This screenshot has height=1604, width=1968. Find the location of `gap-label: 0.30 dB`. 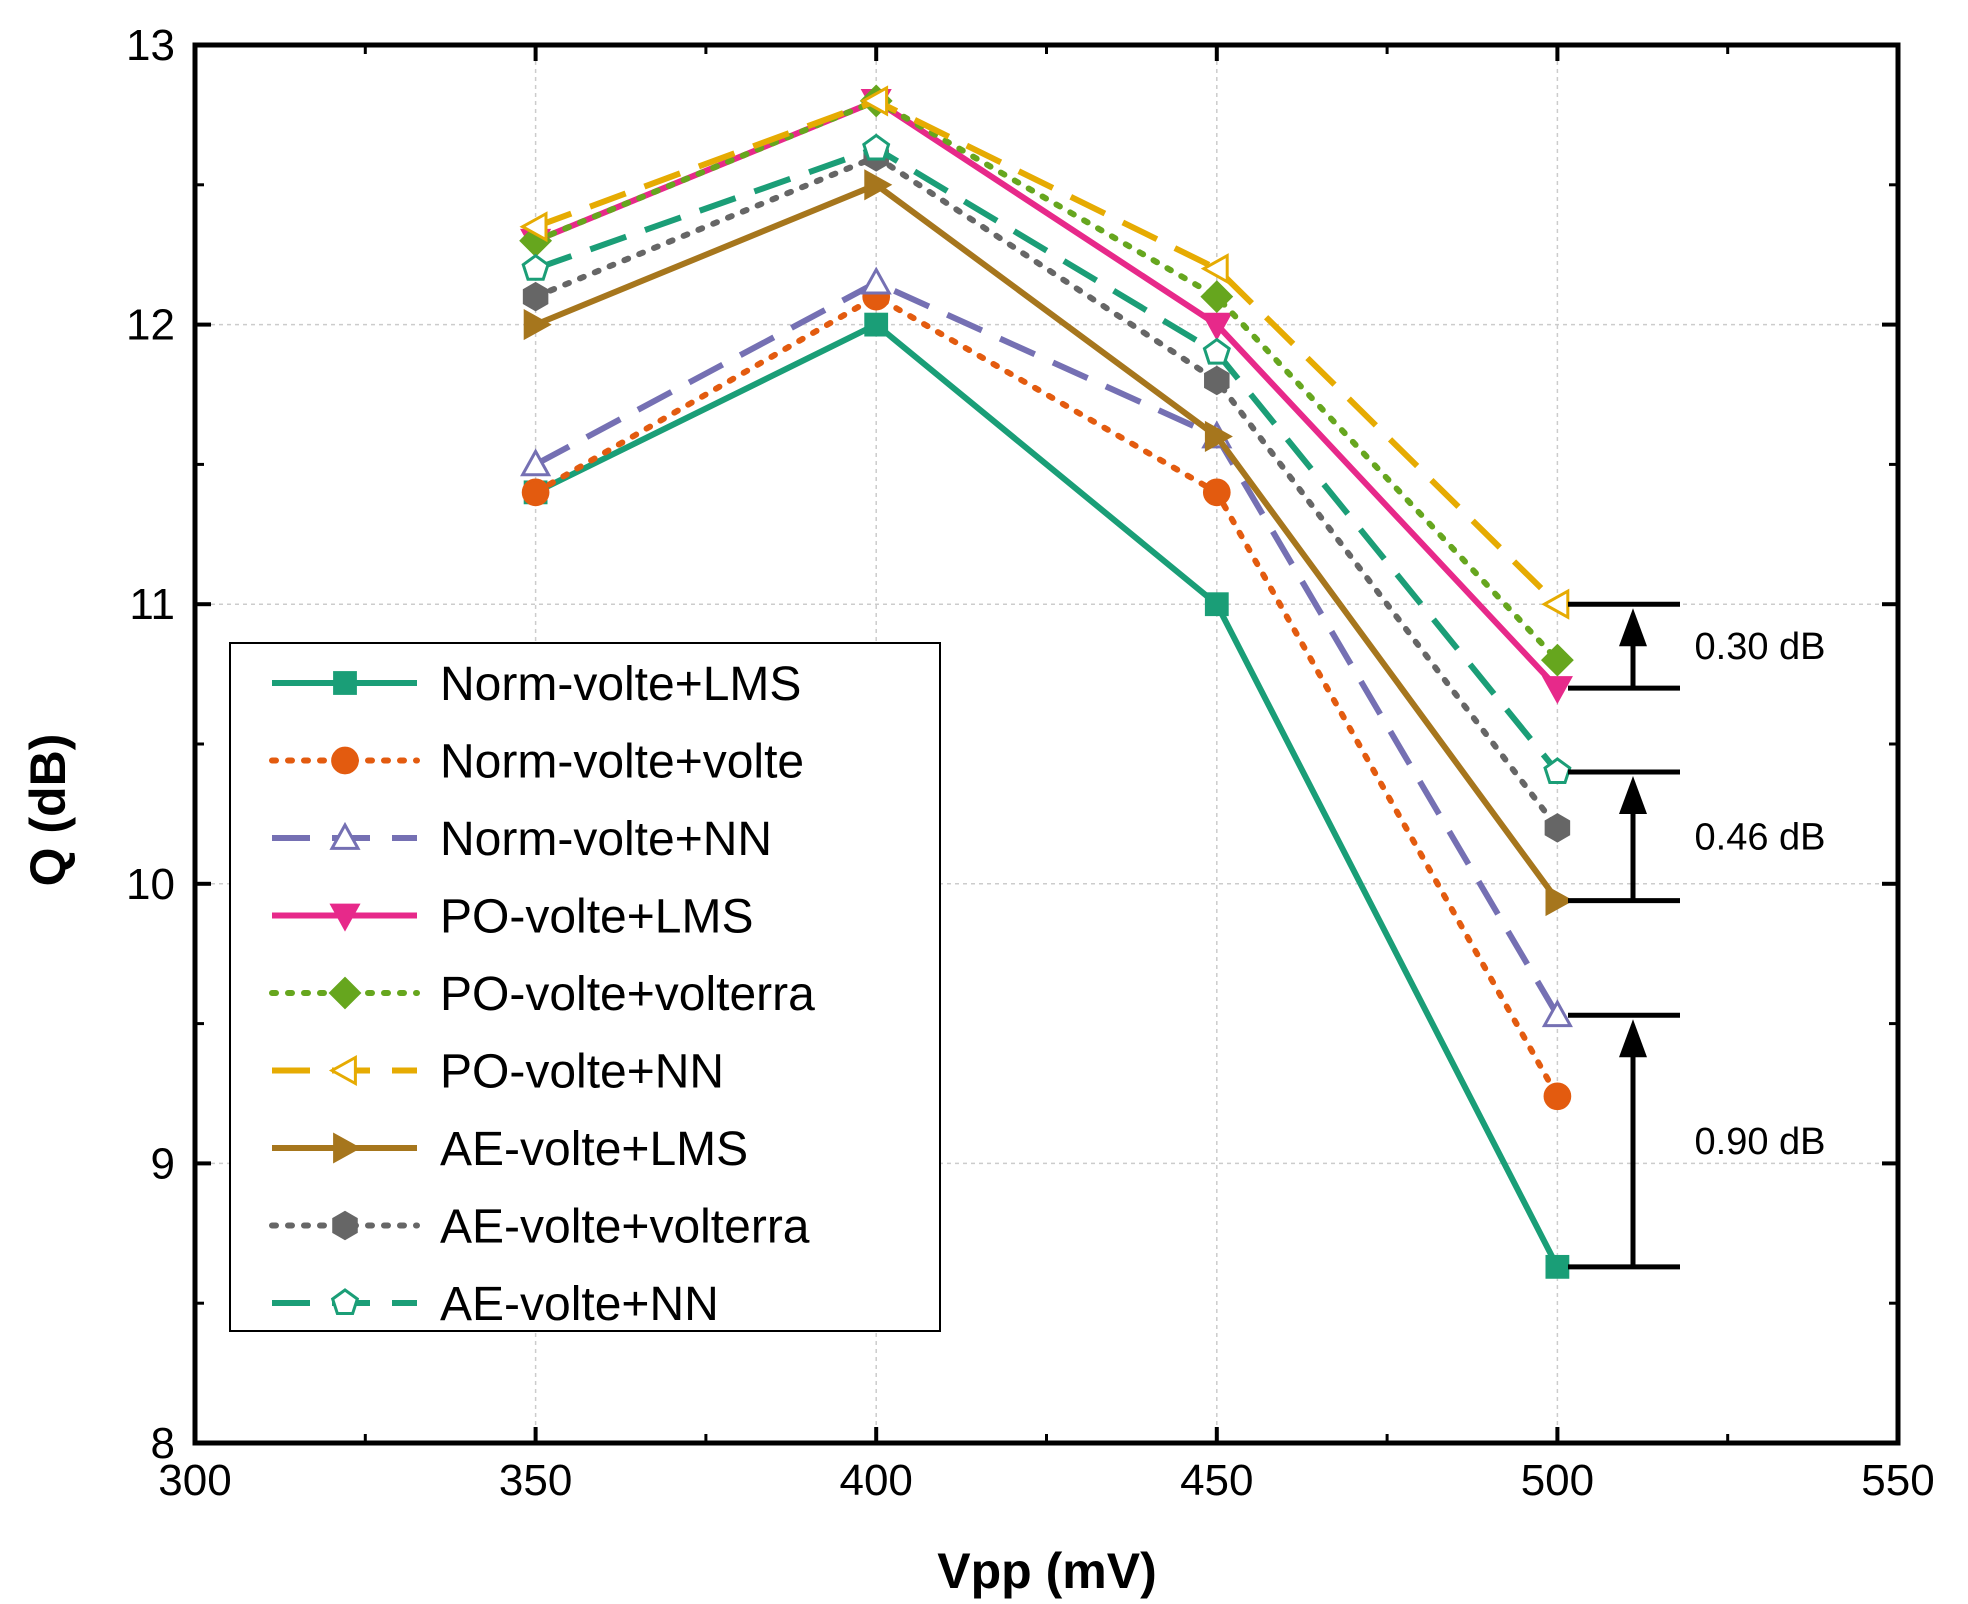

gap-label: 0.30 dB is located at coordinates (1760, 647).